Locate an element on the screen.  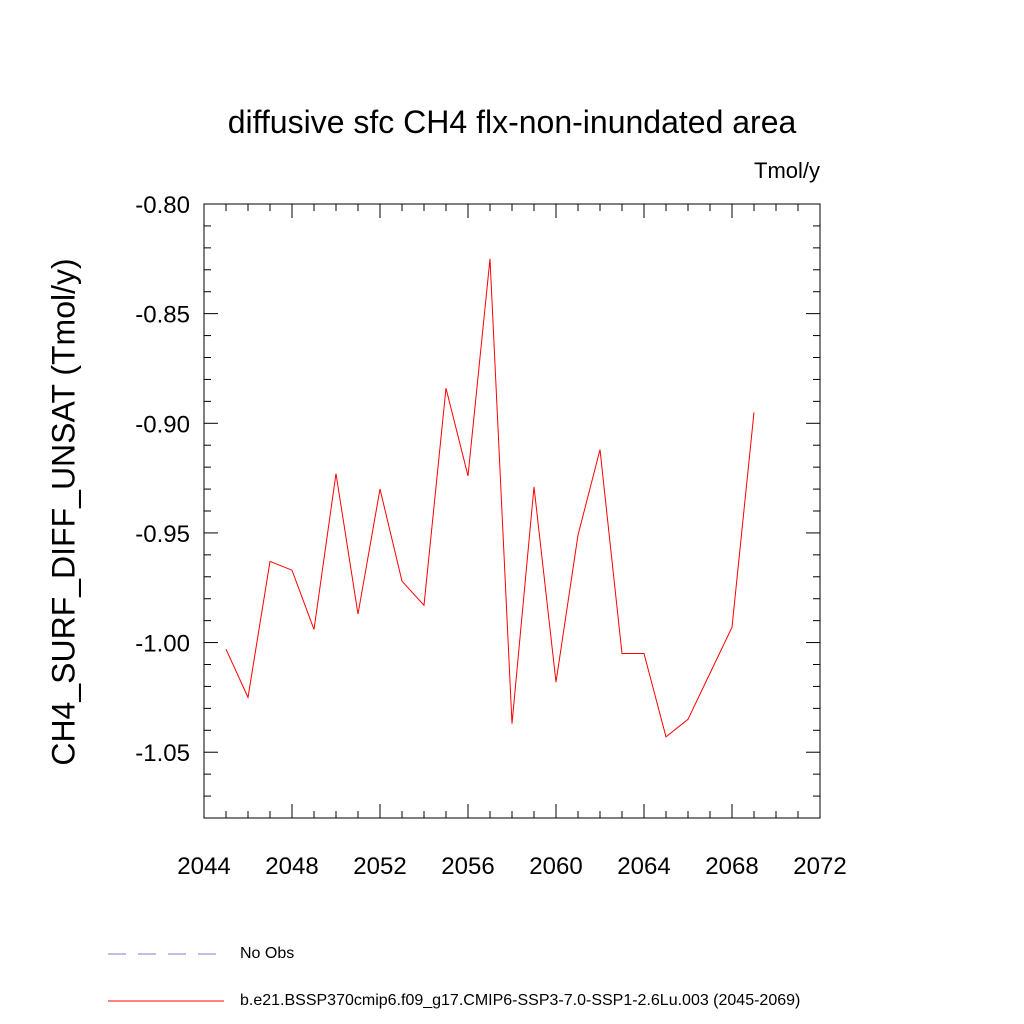
y-tick-label: -0.80 is located at coordinates (162, 205).